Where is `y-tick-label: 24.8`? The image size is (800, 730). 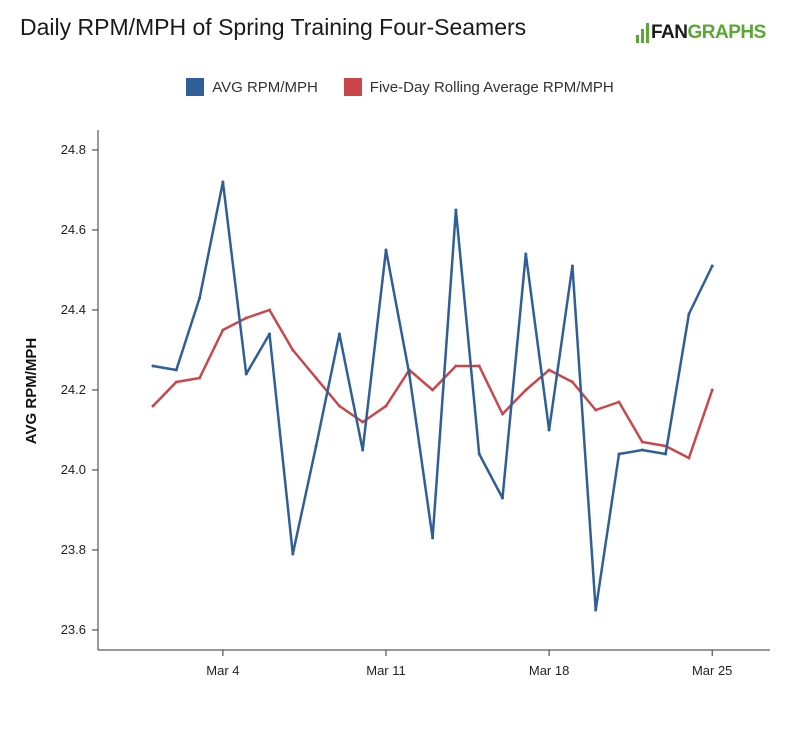
y-tick-label: 24.8 is located at coordinates (73, 149).